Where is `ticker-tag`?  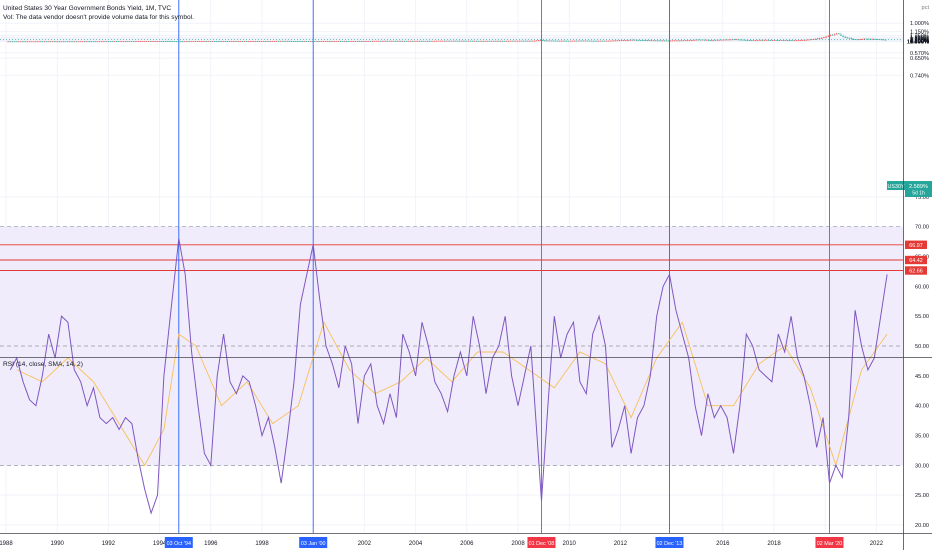 ticker-tag is located at coordinates (896, 185).